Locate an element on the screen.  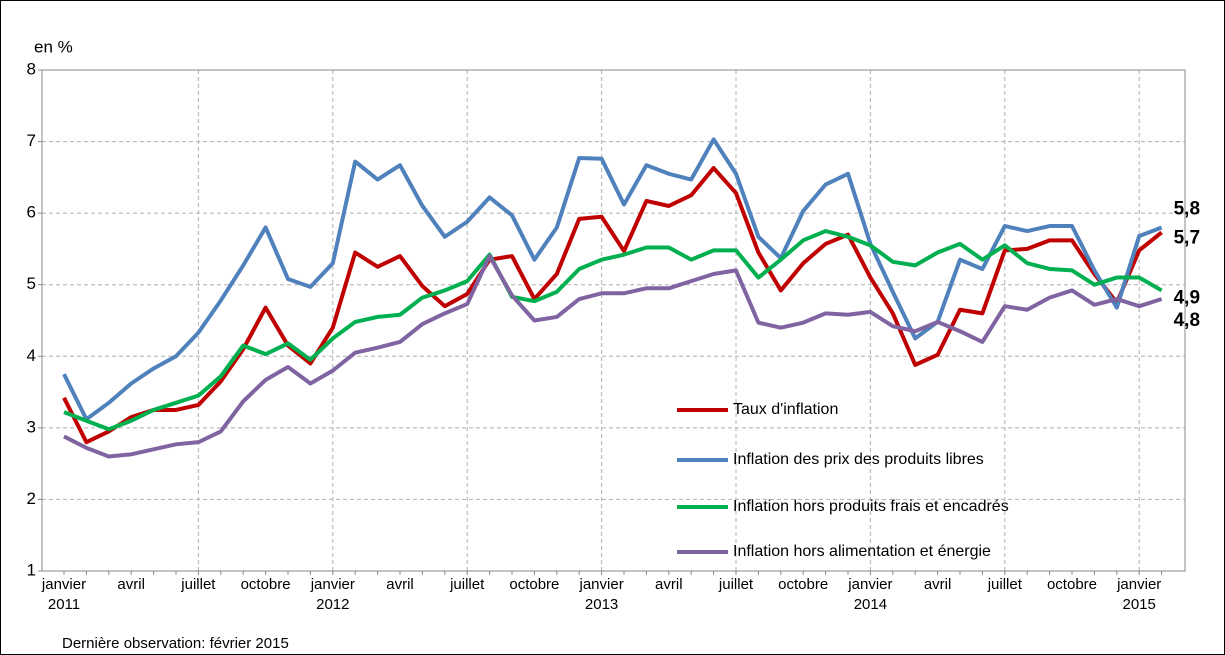
y-tick-label: 5 is located at coordinates (31, 283).